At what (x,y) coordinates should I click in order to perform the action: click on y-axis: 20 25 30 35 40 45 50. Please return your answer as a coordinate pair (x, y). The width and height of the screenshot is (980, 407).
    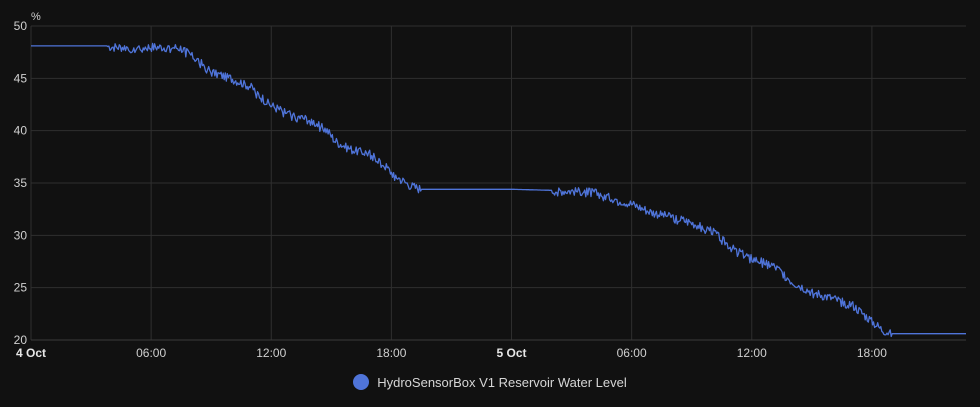
    Looking at the image, I should click on (21, 183).